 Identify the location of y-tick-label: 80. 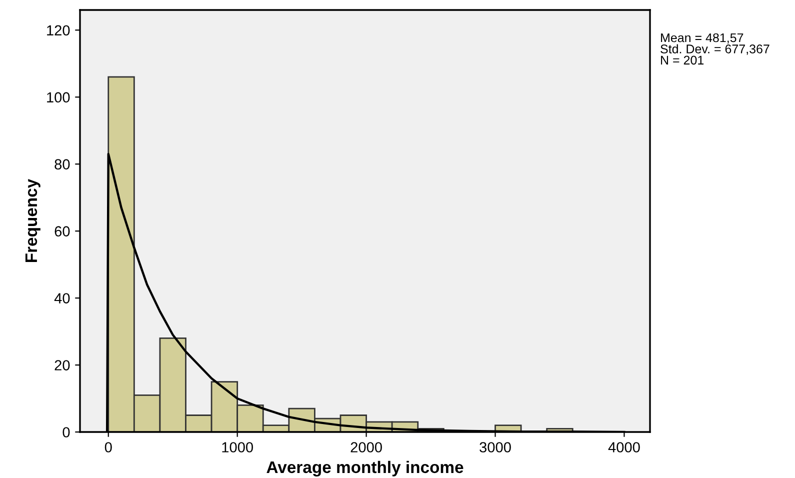
(62, 164).